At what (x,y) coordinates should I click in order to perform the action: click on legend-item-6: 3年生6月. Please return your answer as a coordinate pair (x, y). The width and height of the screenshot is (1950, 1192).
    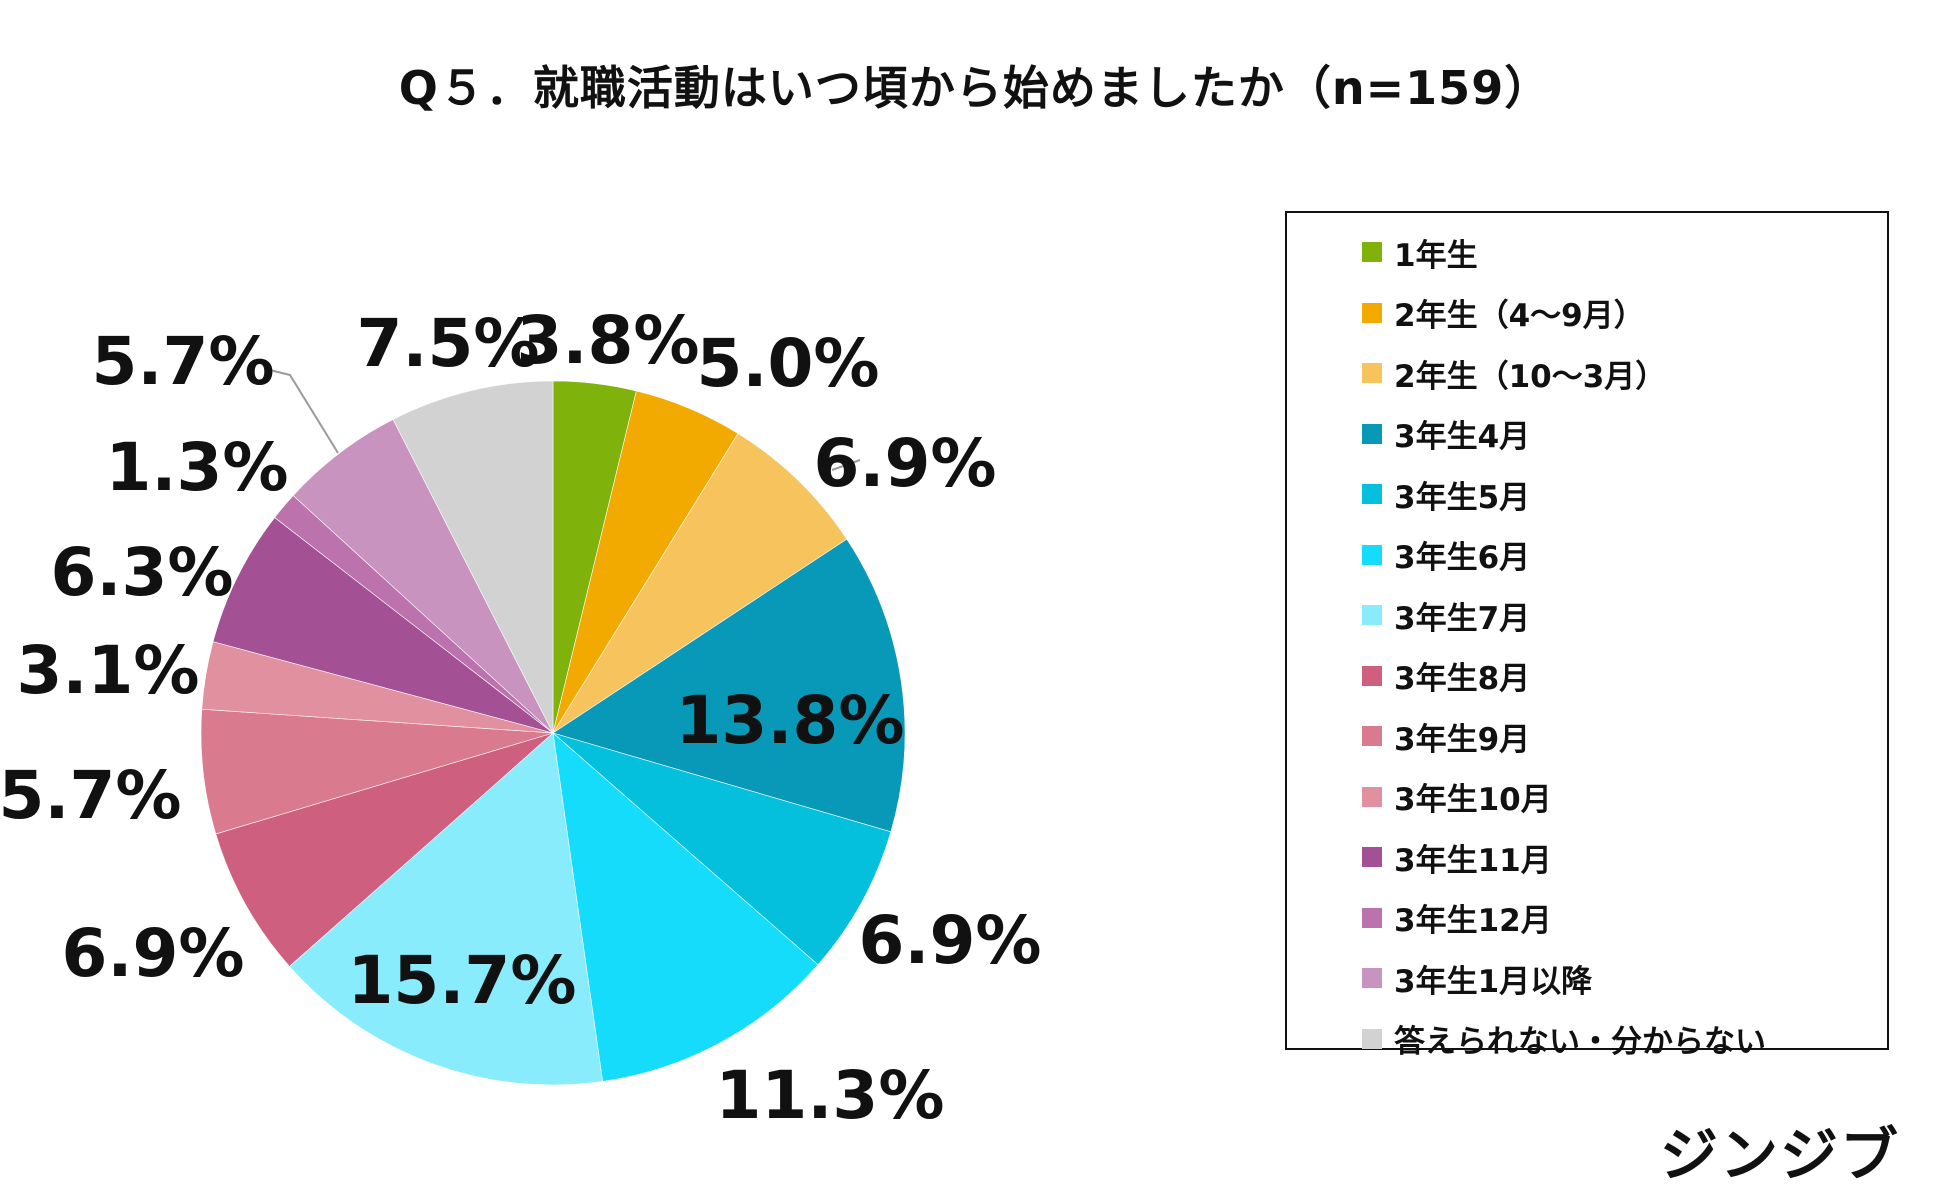
    Looking at the image, I should click on (1446, 555).